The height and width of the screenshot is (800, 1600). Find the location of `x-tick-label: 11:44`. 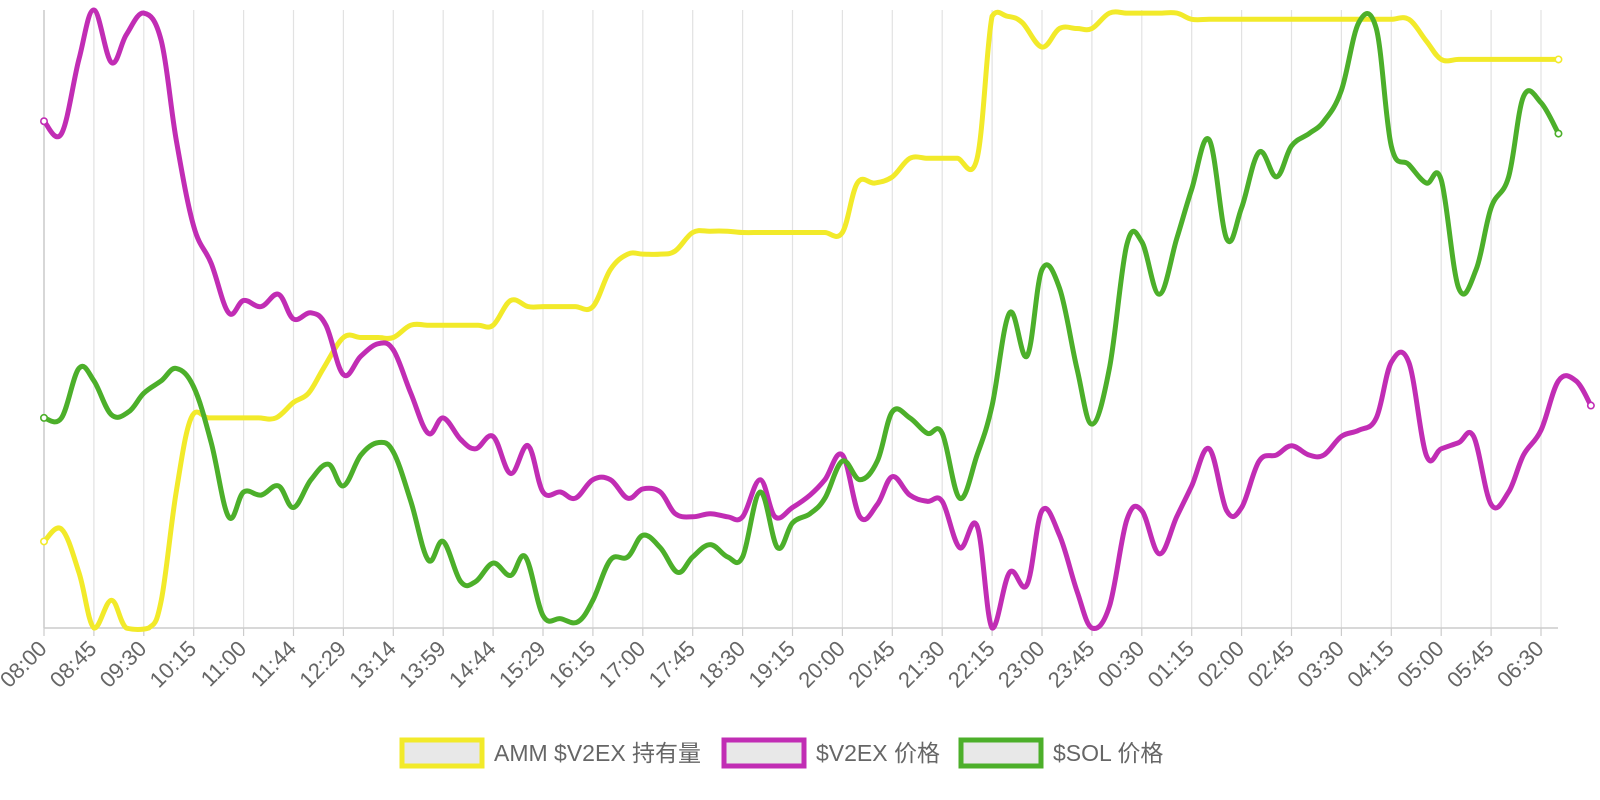

x-tick-label: 11:44 is located at coordinates (273, 663).